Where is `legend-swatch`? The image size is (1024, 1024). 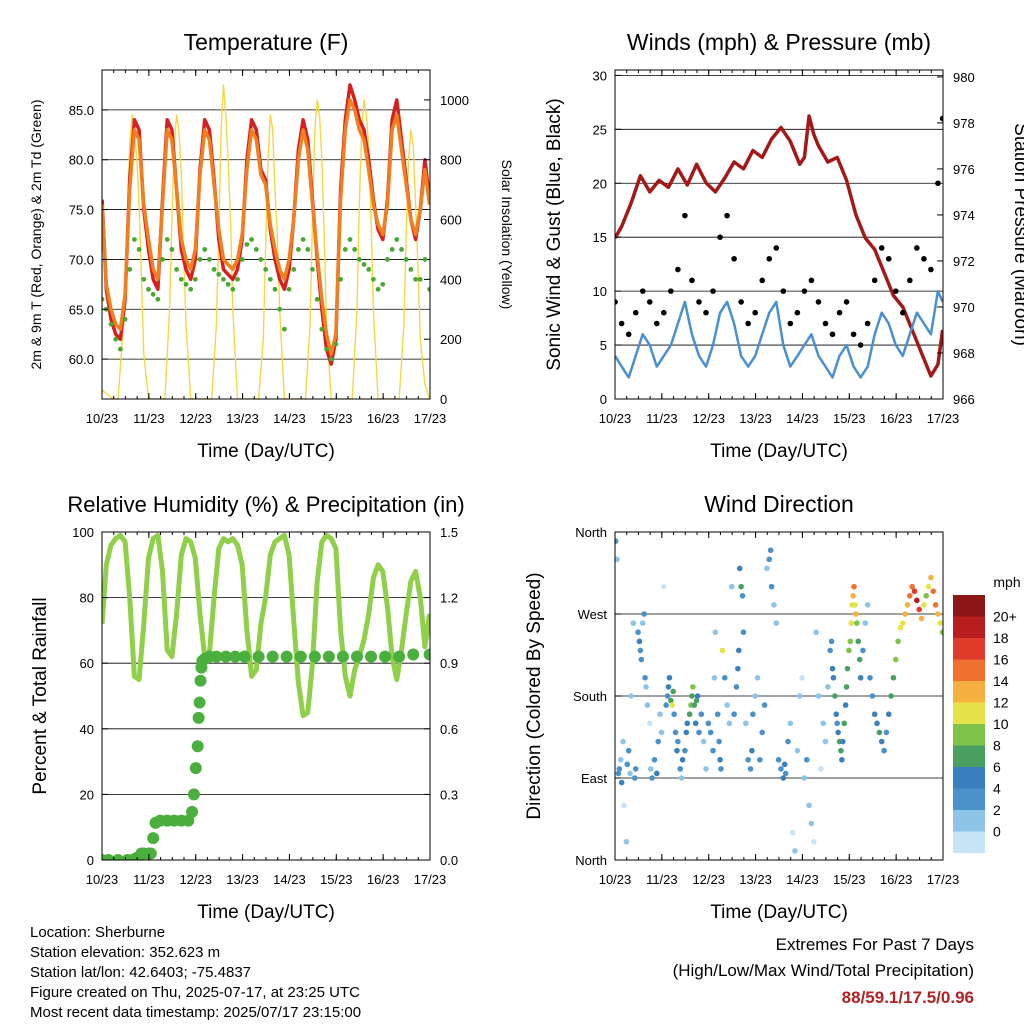 legend-swatch is located at coordinates (969, 649).